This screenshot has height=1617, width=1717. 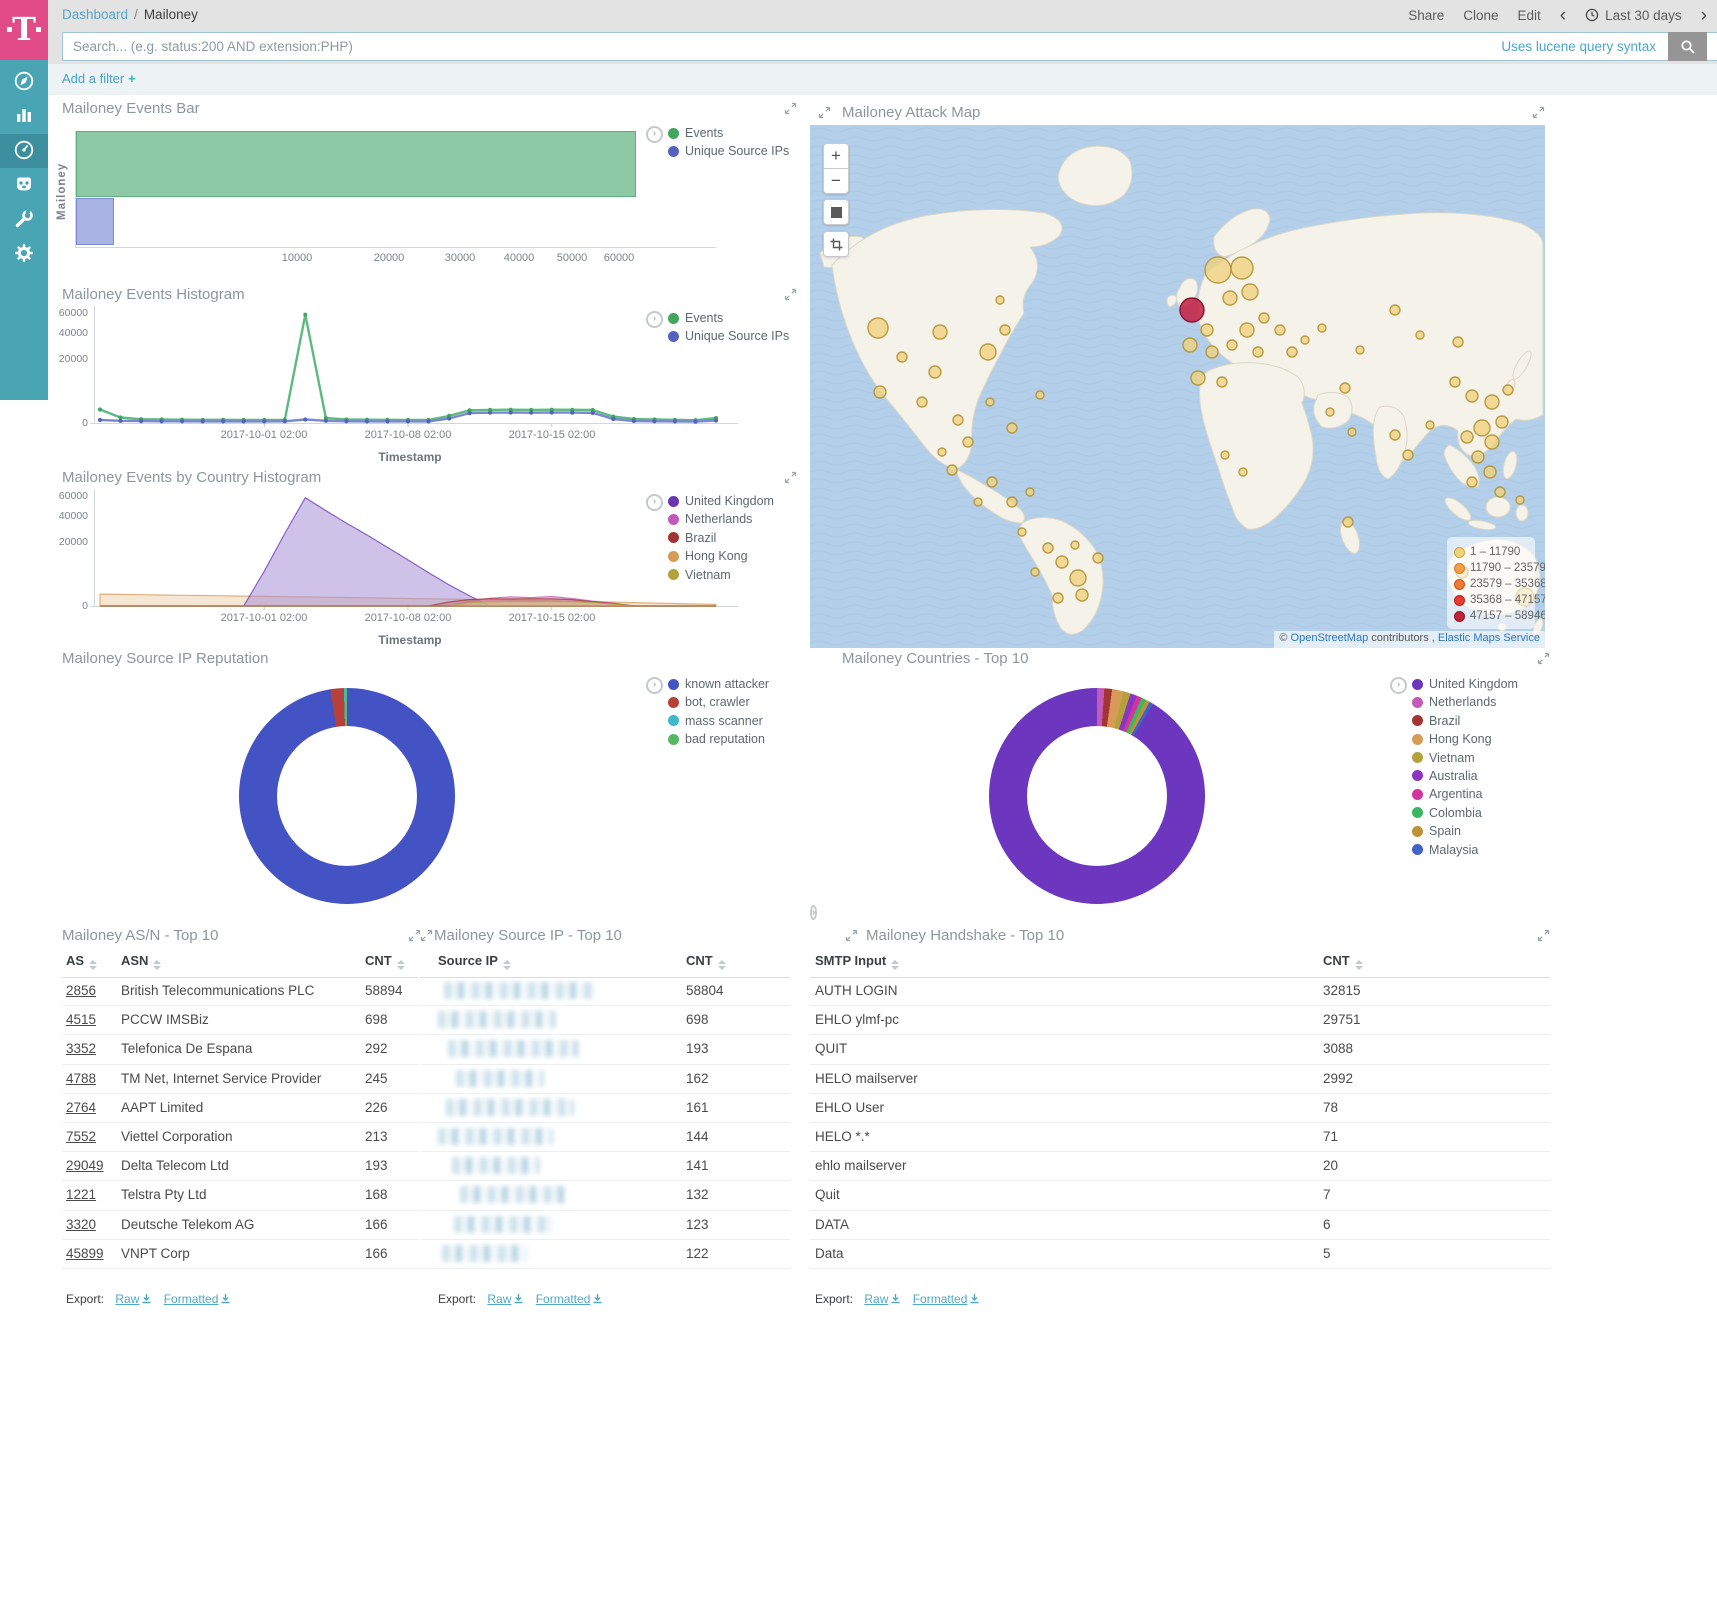 I want to click on as-number-link: 2856, so click(x=81, y=990).